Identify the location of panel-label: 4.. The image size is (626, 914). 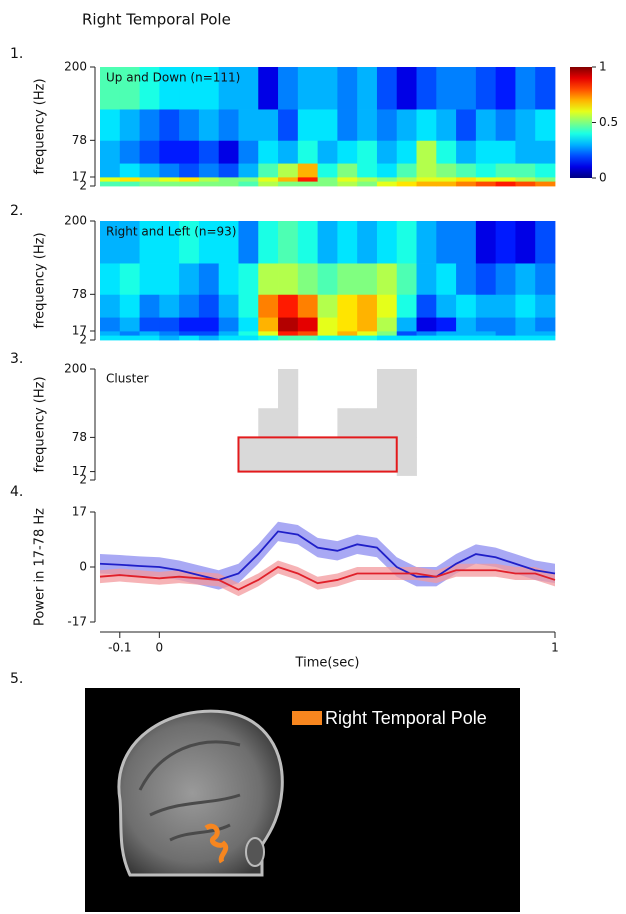
(16, 492).